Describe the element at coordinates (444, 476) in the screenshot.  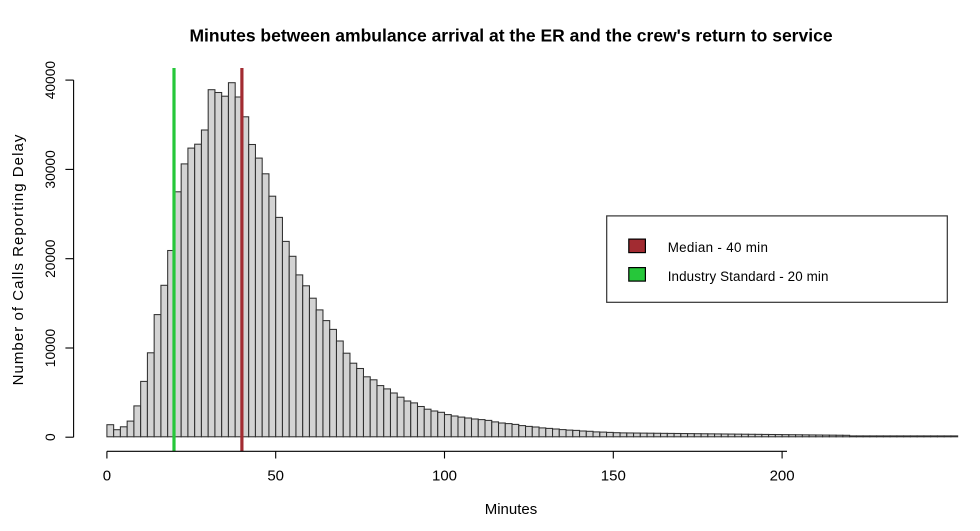
I see `svg-text: 100` at that location.